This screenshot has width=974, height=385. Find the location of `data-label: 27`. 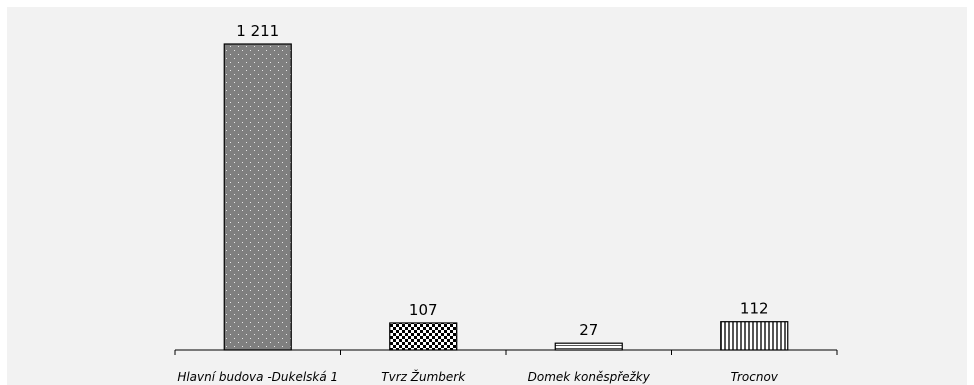

data-label: 27 is located at coordinates (588, 330).